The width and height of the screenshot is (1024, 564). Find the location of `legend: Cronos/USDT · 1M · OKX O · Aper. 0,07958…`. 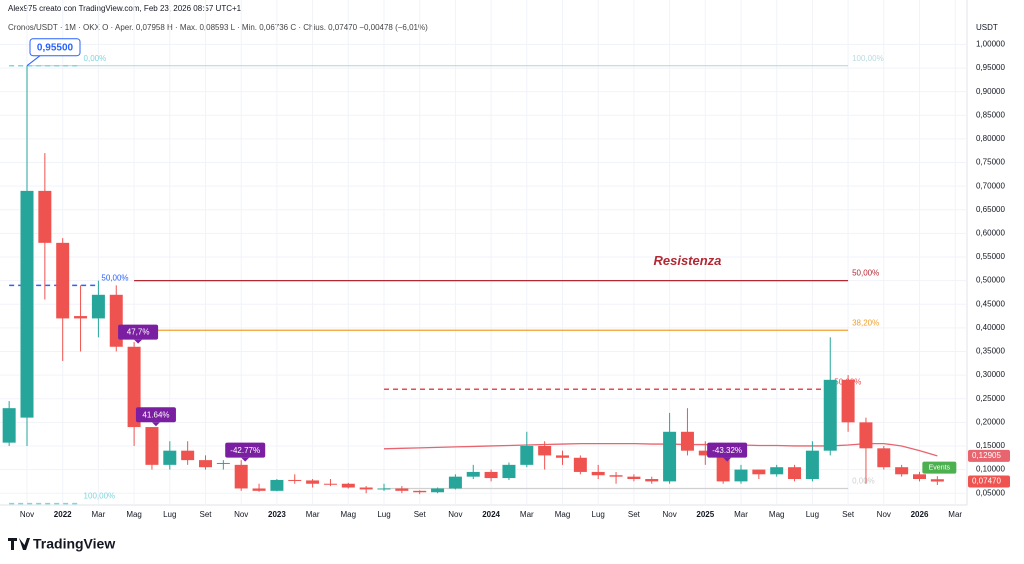

legend: Cronos/USDT · 1M · OKX O · Aper. 0,07958… is located at coordinates (218, 27).